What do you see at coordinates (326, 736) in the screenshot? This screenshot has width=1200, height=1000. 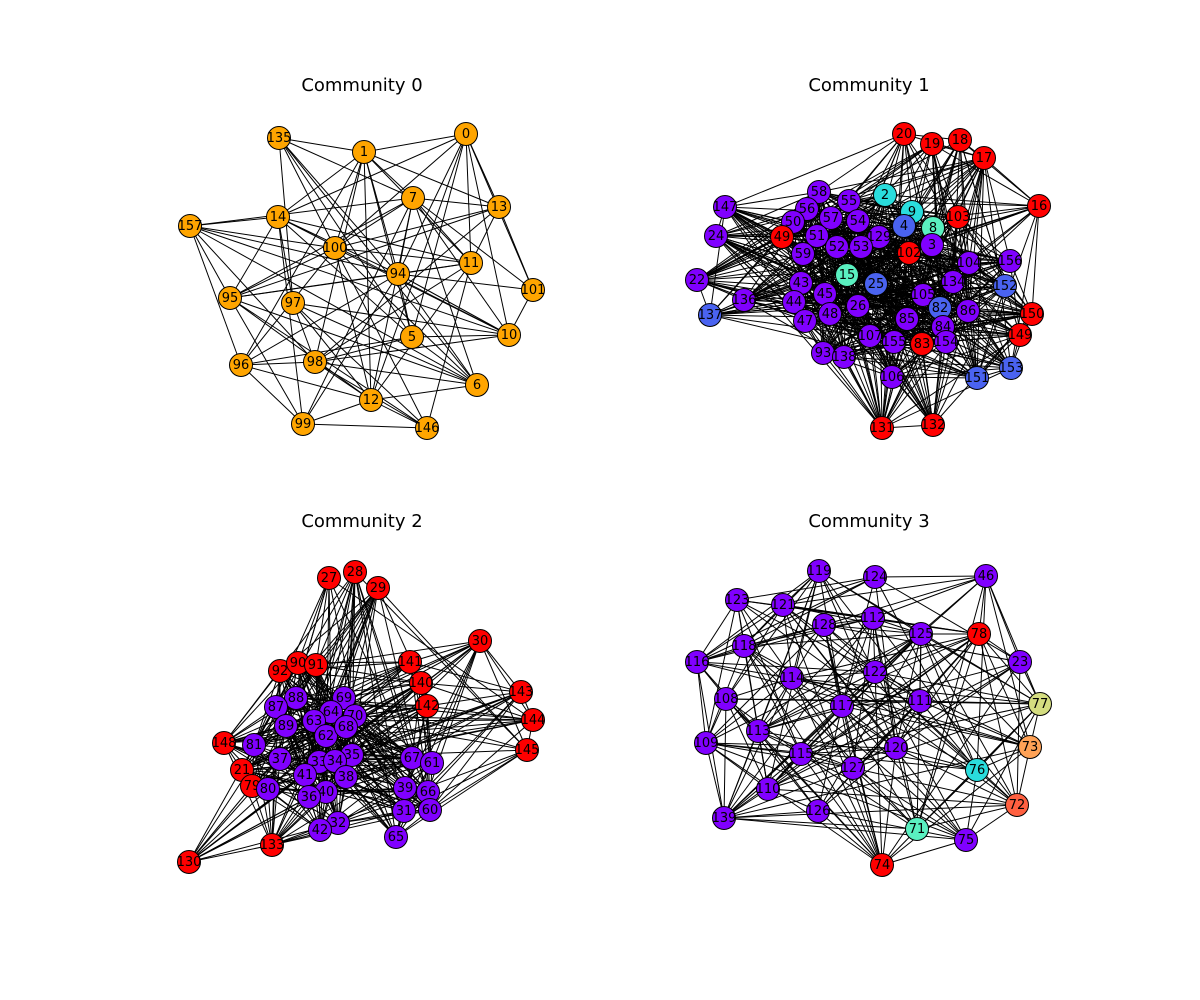 I see `node-62: 62` at bounding box center [326, 736].